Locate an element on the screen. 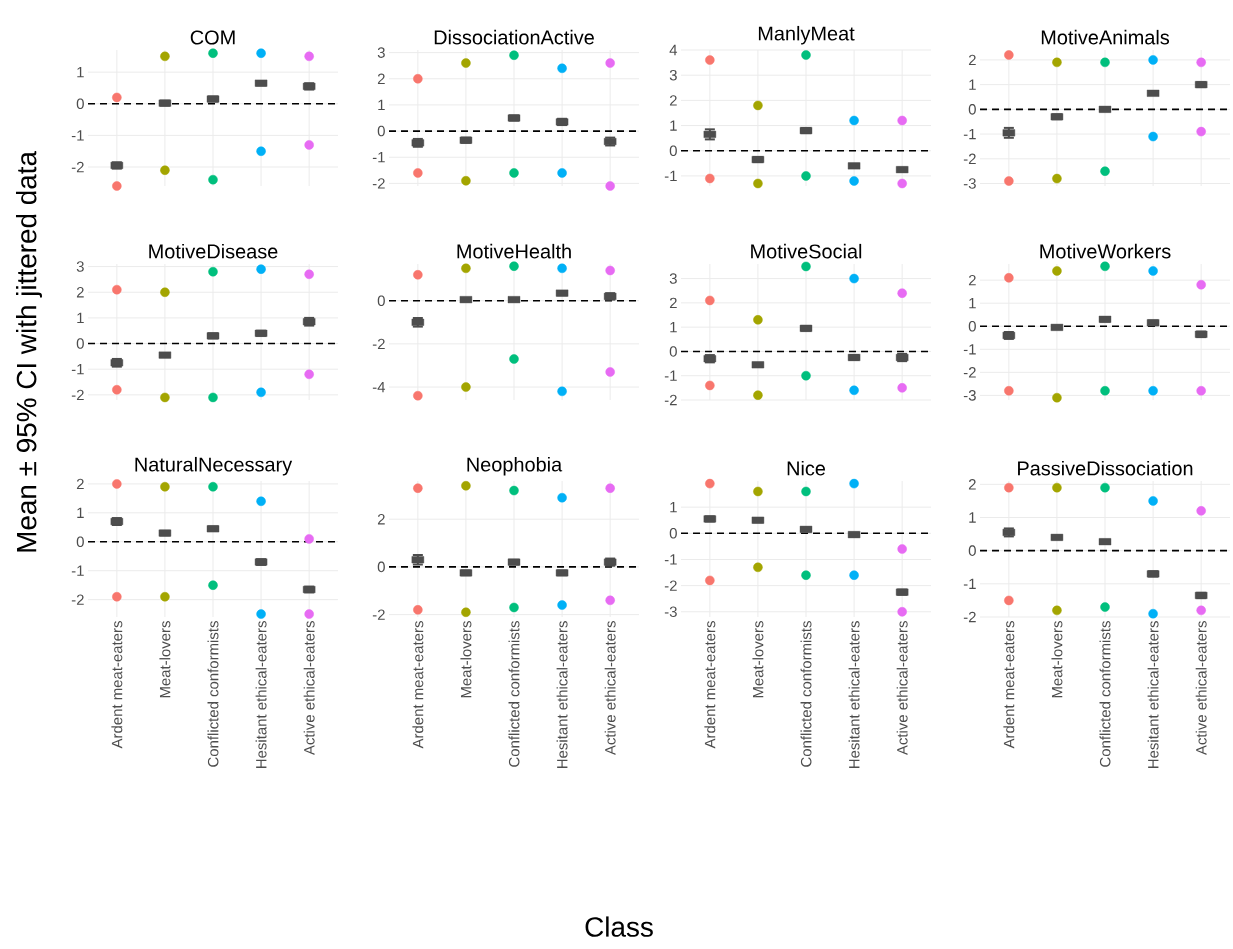  y-axis-title: Mean ± 95% CI with jittered data is located at coordinates (28, 351).